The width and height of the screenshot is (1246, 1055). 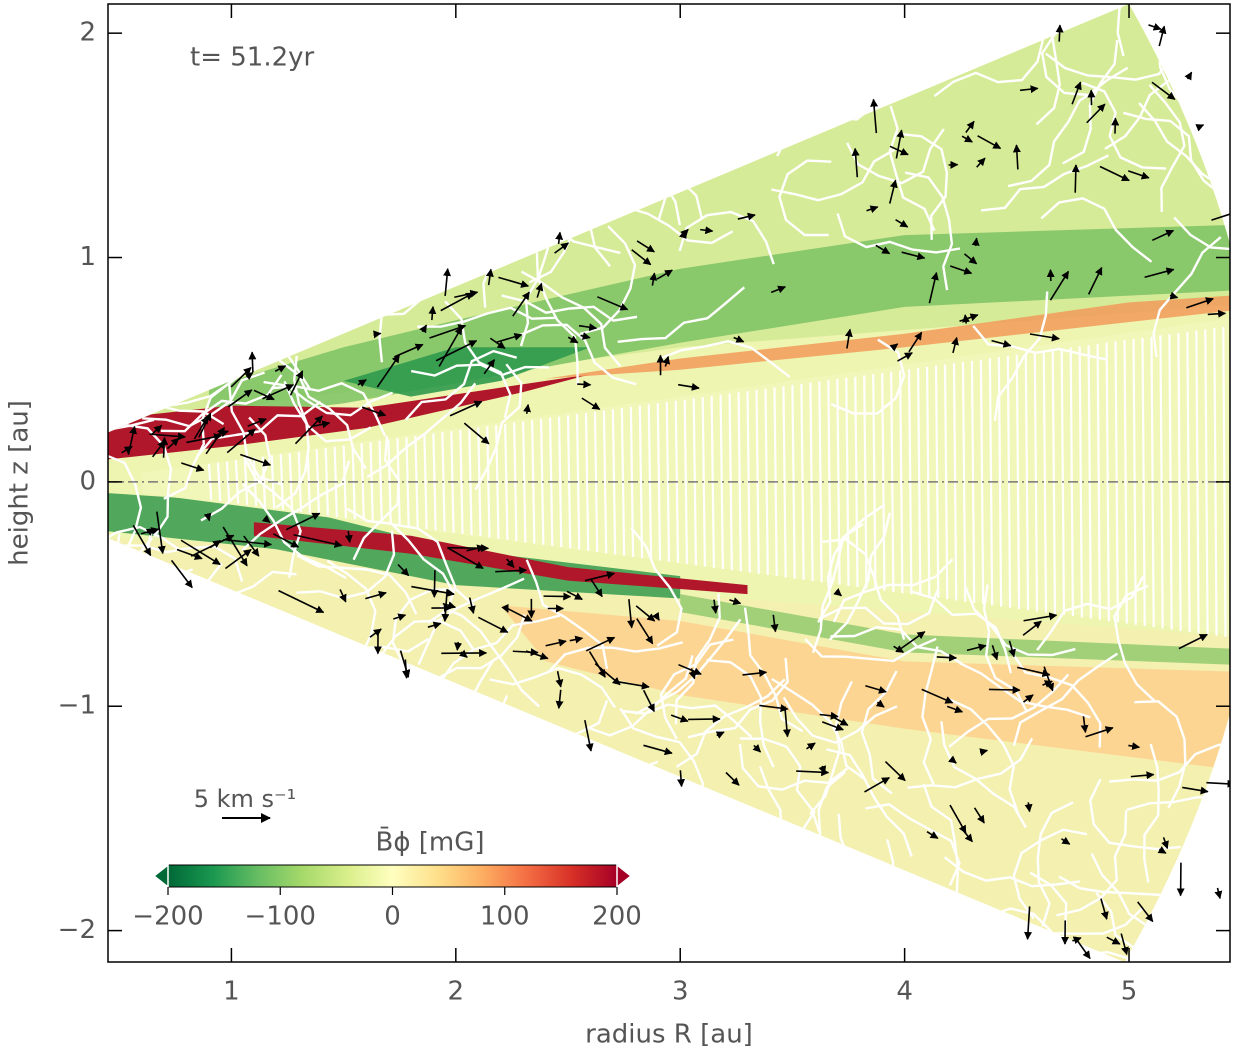 I want to click on colorbar-tick-label: 0, so click(x=392, y=917).